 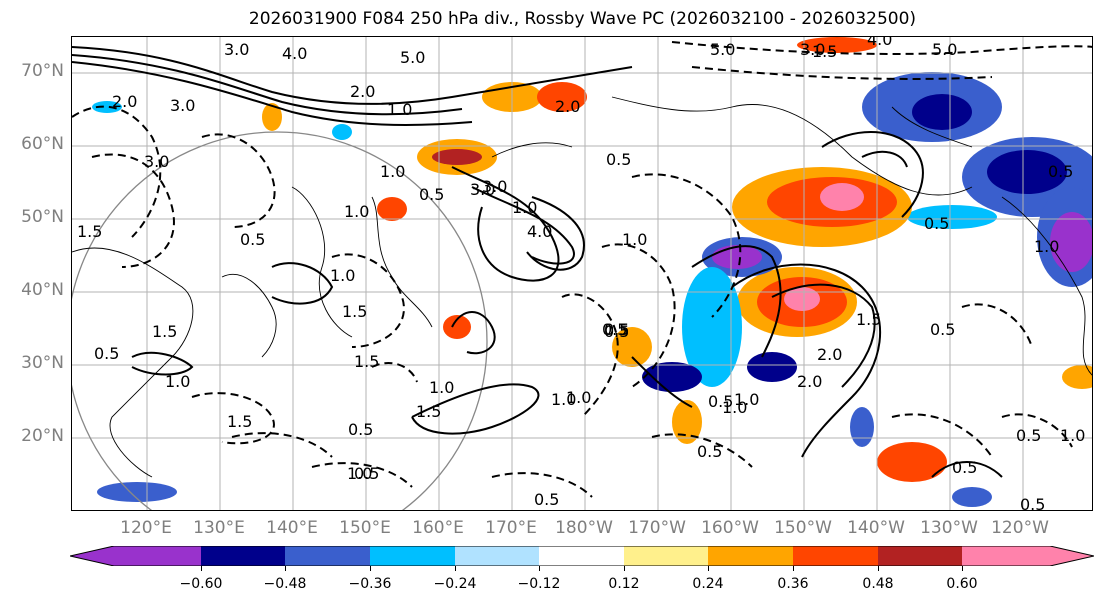 I want to click on colorbar, so click(x=582, y=556).